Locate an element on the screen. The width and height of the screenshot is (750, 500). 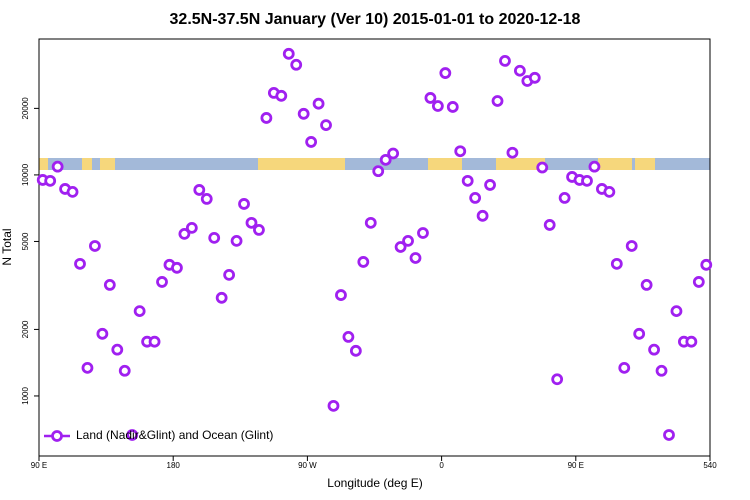
x-tick-label: 540 is located at coordinates (710, 465).